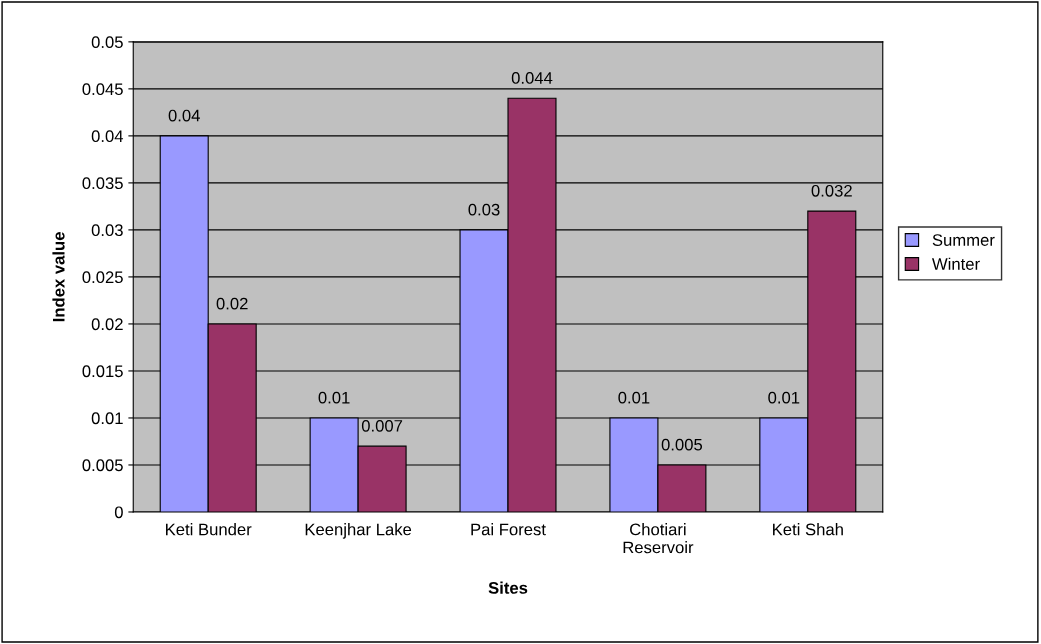 The height and width of the screenshot is (644, 1041). I want to click on x-axis-title: Sites, so click(508, 587).